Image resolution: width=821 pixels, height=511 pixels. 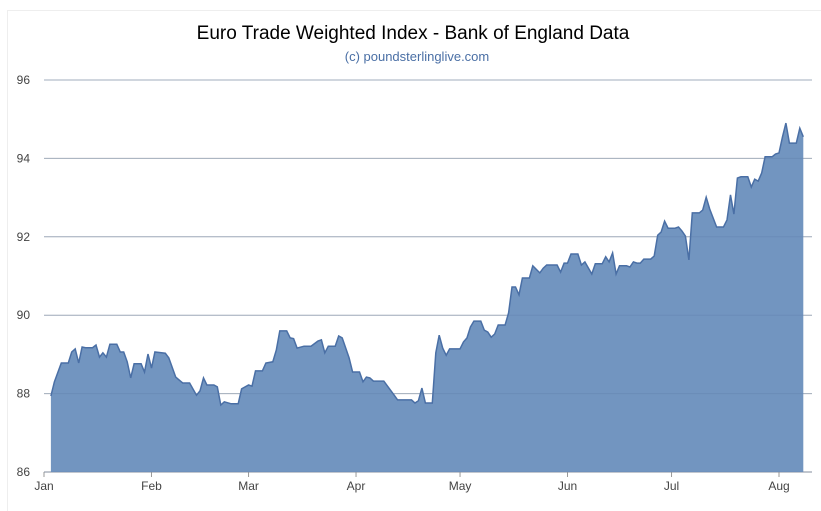 What do you see at coordinates (24, 472) in the screenshot?
I see `y-tick-label: 86` at bounding box center [24, 472].